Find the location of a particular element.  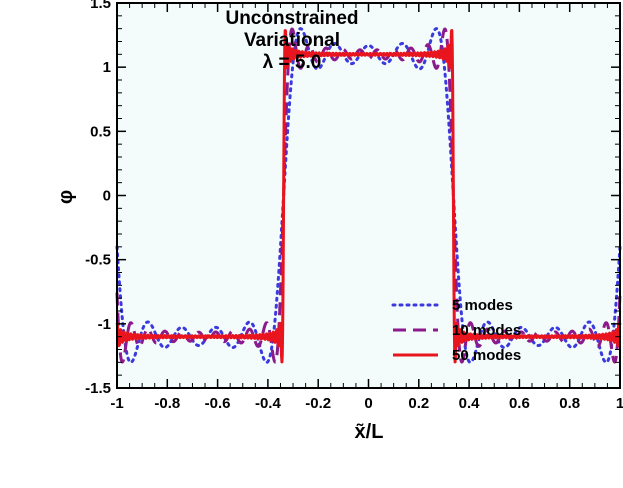

annotation-line-2: Variational is located at coordinates (292, 40).